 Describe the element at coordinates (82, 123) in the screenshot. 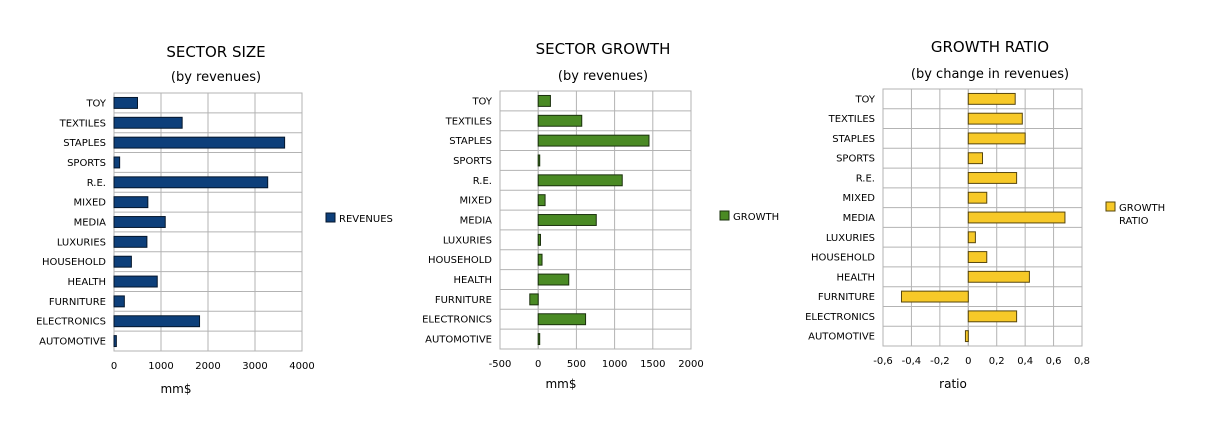

I see `category-label: TEXTILES` at that location.